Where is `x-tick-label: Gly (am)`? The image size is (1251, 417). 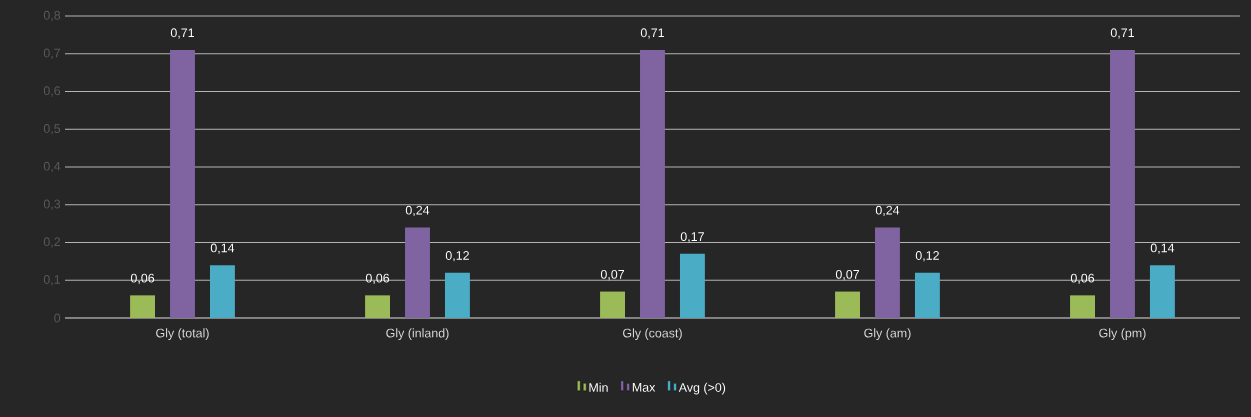 x-tick-label: Gly (am) is located at coordinates (887, 334).